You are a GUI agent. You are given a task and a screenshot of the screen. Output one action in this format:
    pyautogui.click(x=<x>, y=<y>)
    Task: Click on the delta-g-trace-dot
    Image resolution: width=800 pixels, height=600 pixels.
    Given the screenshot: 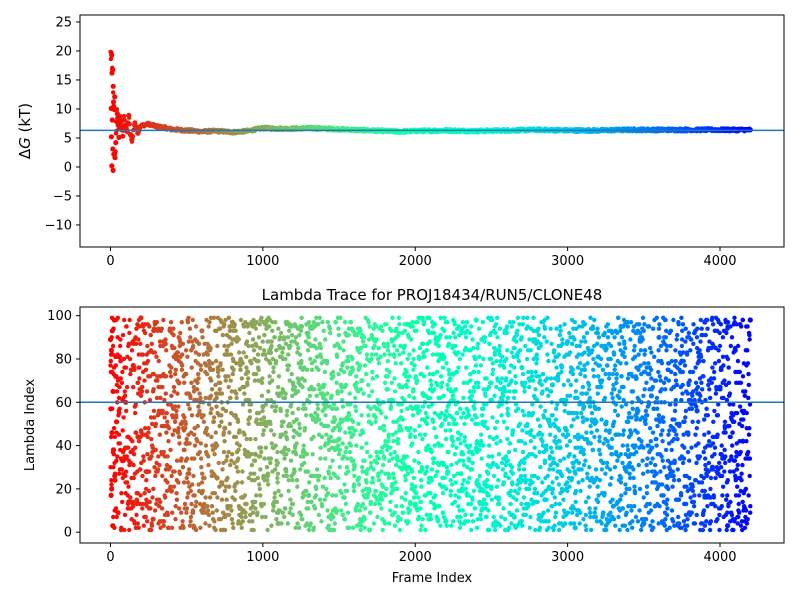 What is the action you would take?
    pyautogui.click(x=124, y=116)
    